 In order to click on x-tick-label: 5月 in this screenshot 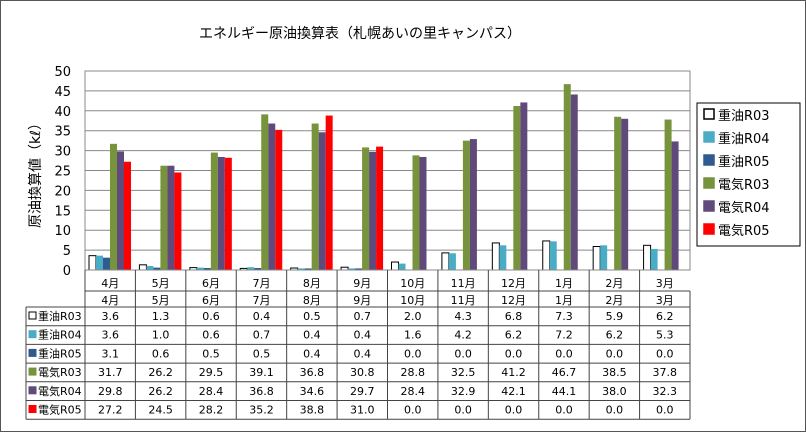, I will do `click(161, 283)`.